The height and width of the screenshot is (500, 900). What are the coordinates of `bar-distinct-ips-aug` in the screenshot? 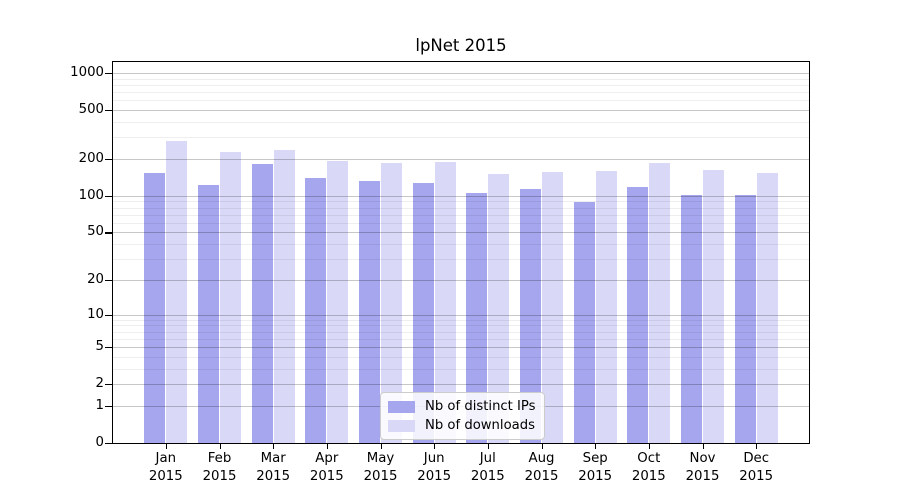 It's located at (530, 315).